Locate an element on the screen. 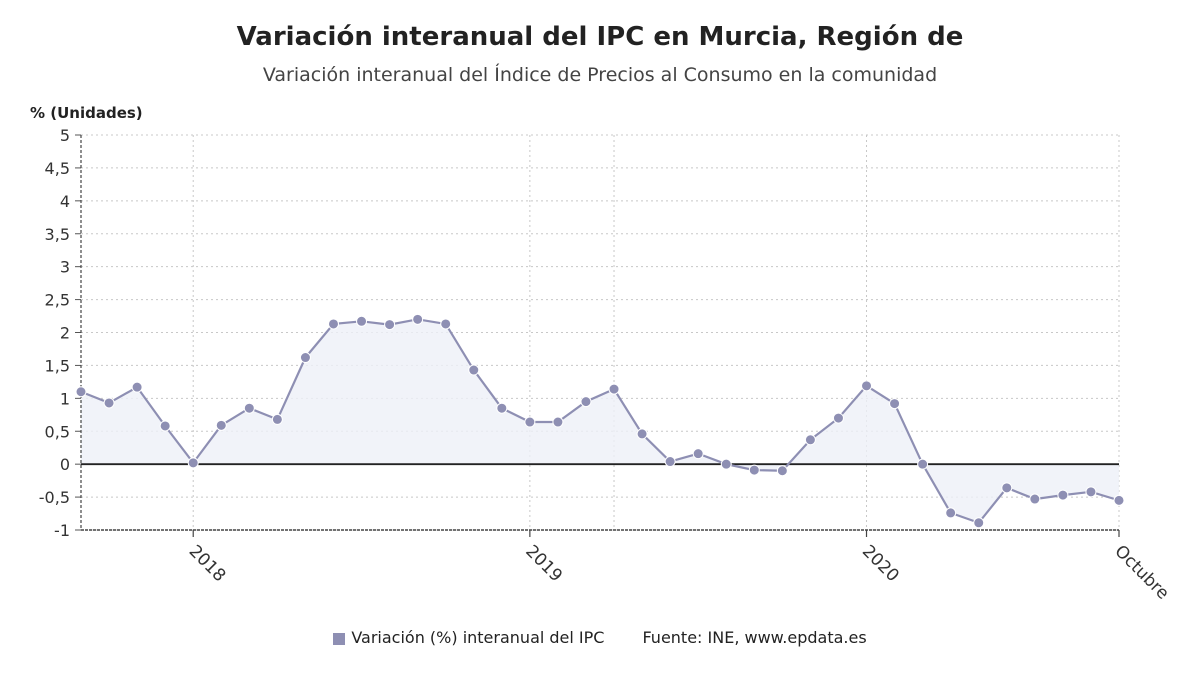 This screenshot has height=675, width=1200. x-tick-label: 2020 is located at coordinates (880, 563).